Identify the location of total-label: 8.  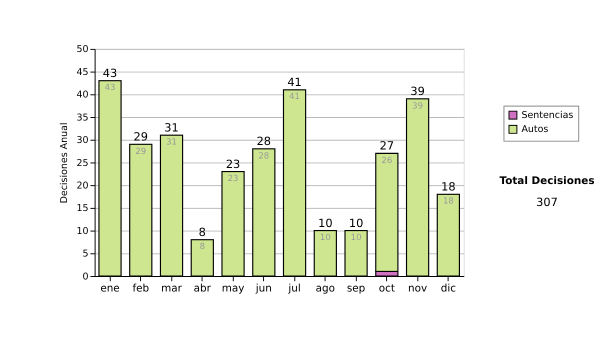
(202, 231).